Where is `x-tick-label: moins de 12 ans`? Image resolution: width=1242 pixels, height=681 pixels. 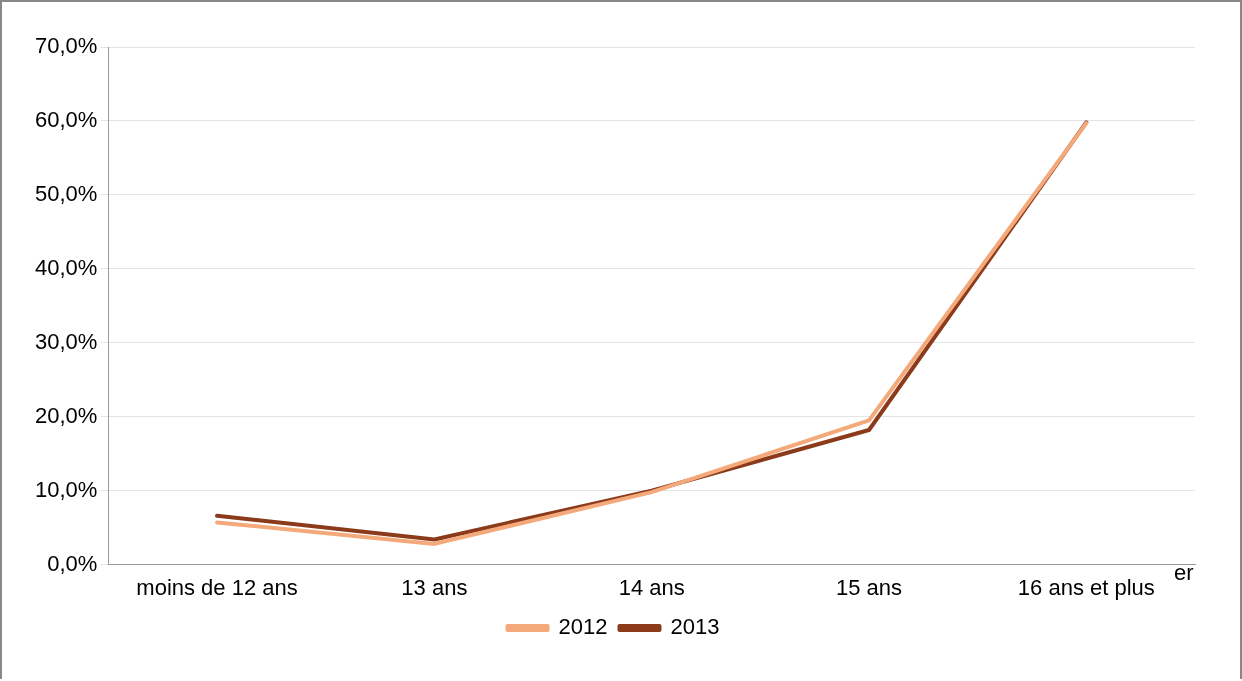
x-tick-label: moins de 12 ans is located at coordinates (217, 587).